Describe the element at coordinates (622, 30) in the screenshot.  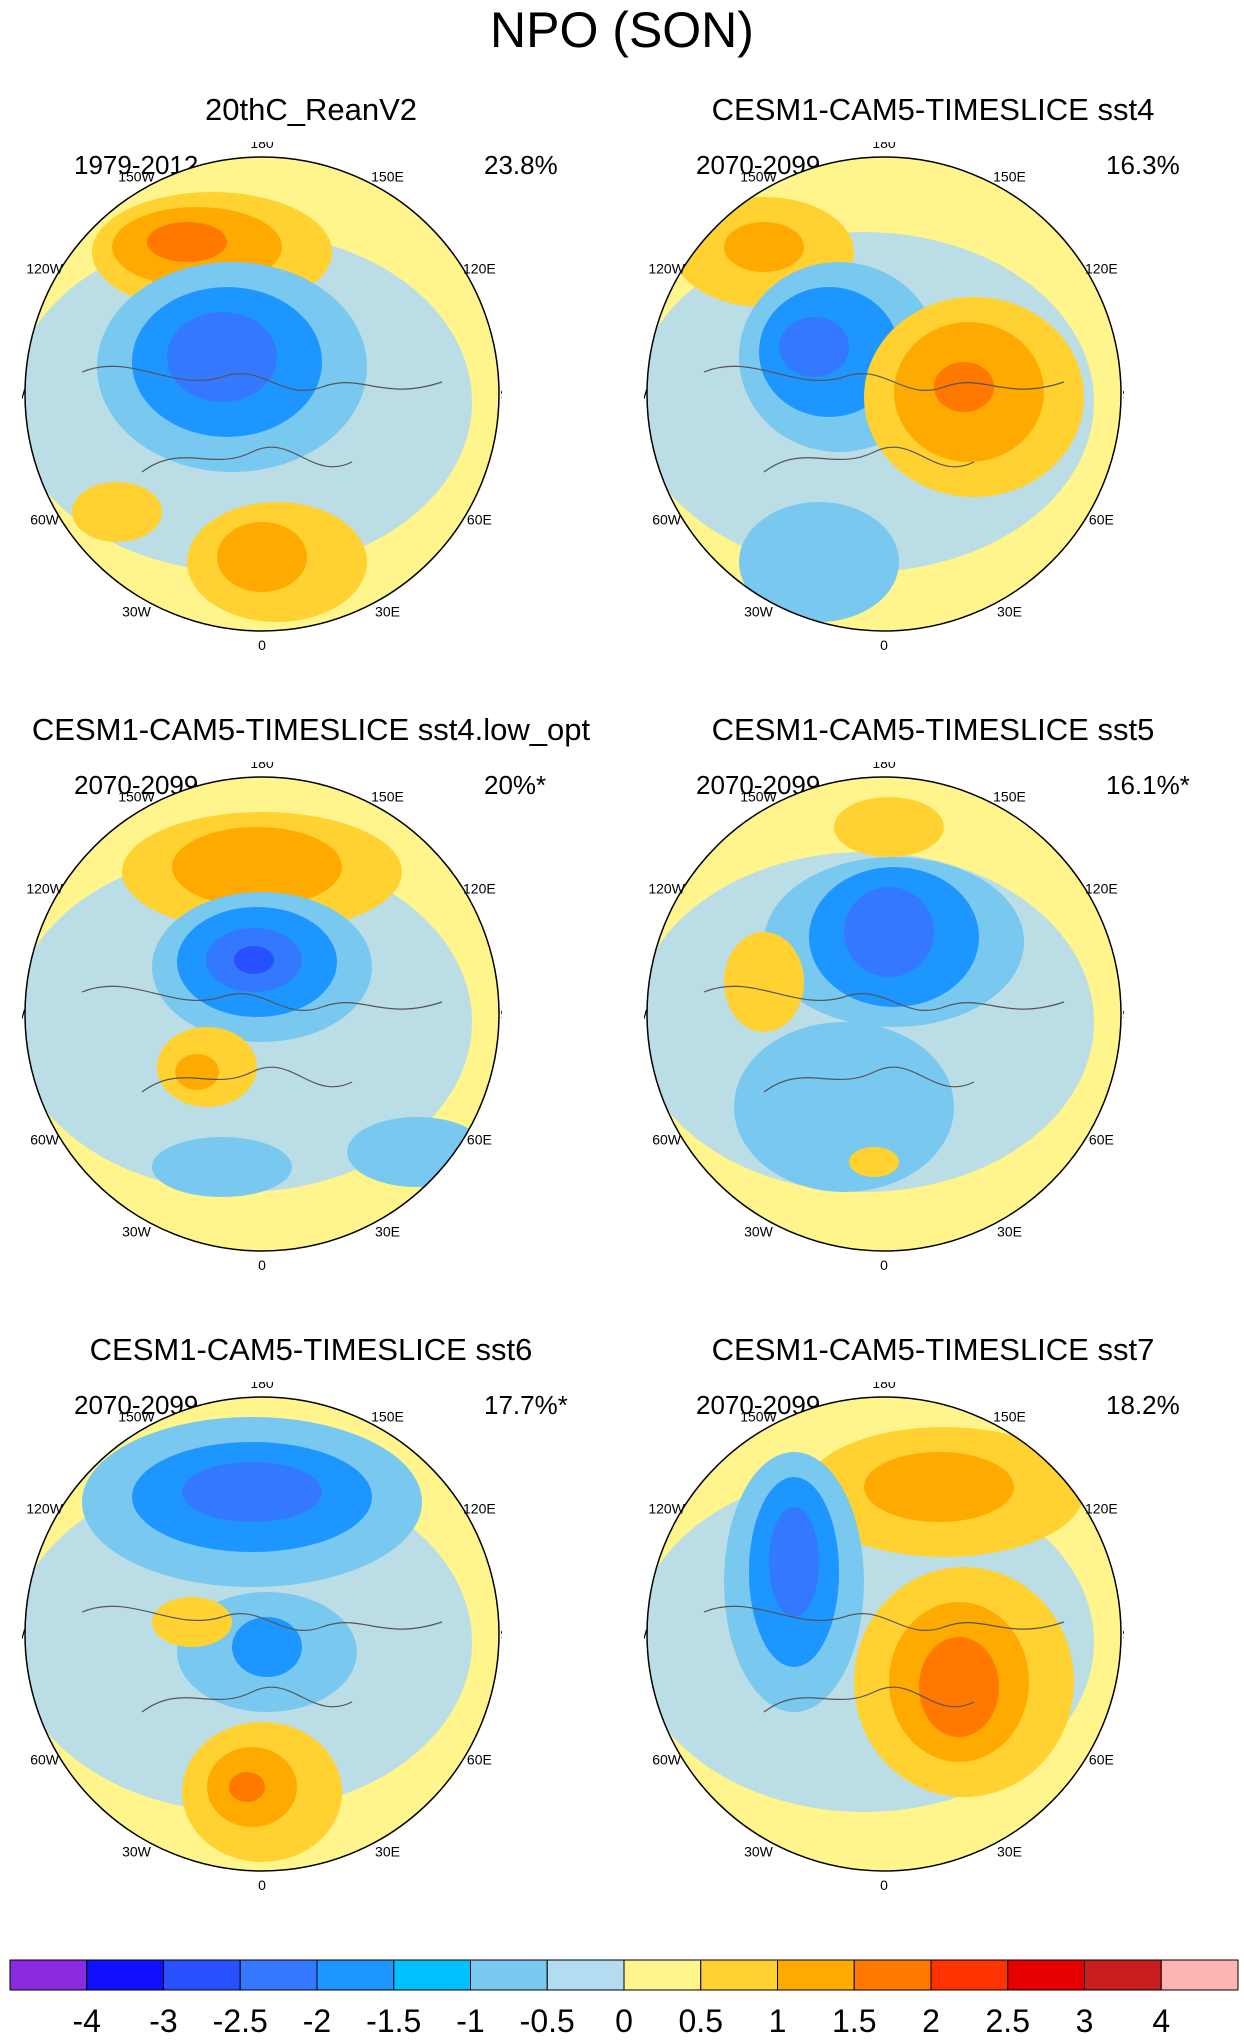
I see `figure-title: NPO (SON)` at that location.